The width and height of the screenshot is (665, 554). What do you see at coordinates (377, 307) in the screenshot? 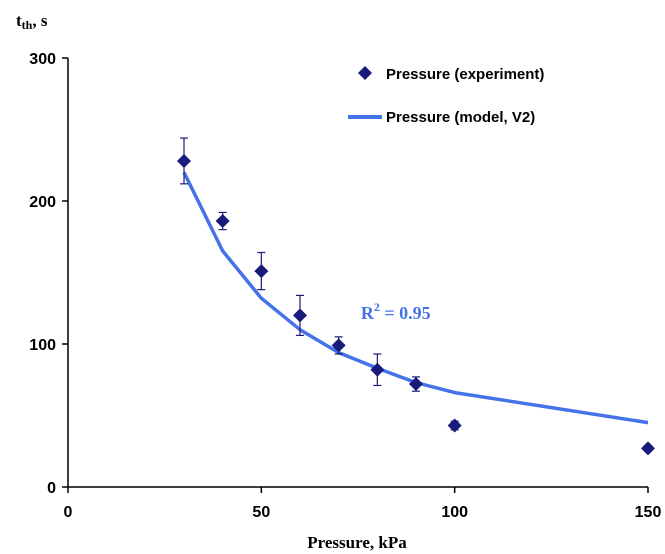
I see `r-squared-sup: 2` at bounding box center [377, 307].